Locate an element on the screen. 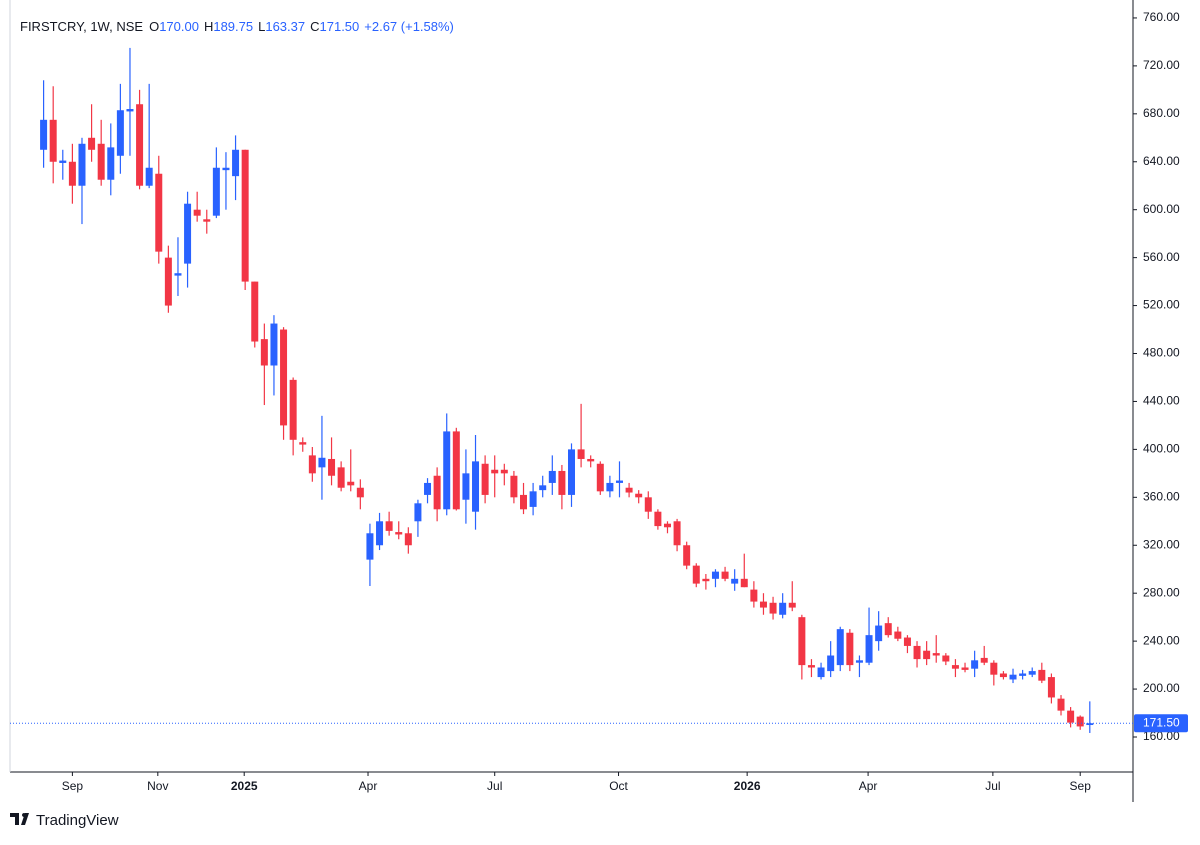 The width and height of the screenshot is (1200, 845). y-tick-label: 640.00 is located at coordinates (1161, 161).